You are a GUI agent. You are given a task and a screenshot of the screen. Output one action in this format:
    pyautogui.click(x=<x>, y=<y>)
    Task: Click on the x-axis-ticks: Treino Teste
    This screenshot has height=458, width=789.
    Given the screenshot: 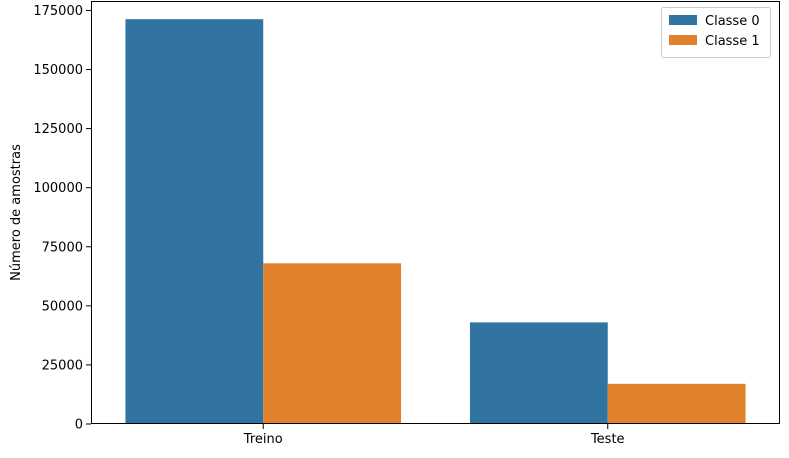 What is the action you would take?
    pyautogui.click(x=434, y=435)
    